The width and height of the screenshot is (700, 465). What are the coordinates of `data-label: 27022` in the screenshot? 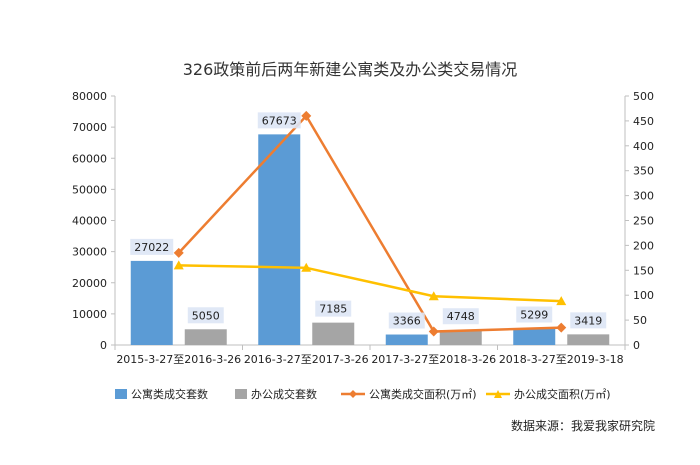 It's located at (151, 247).